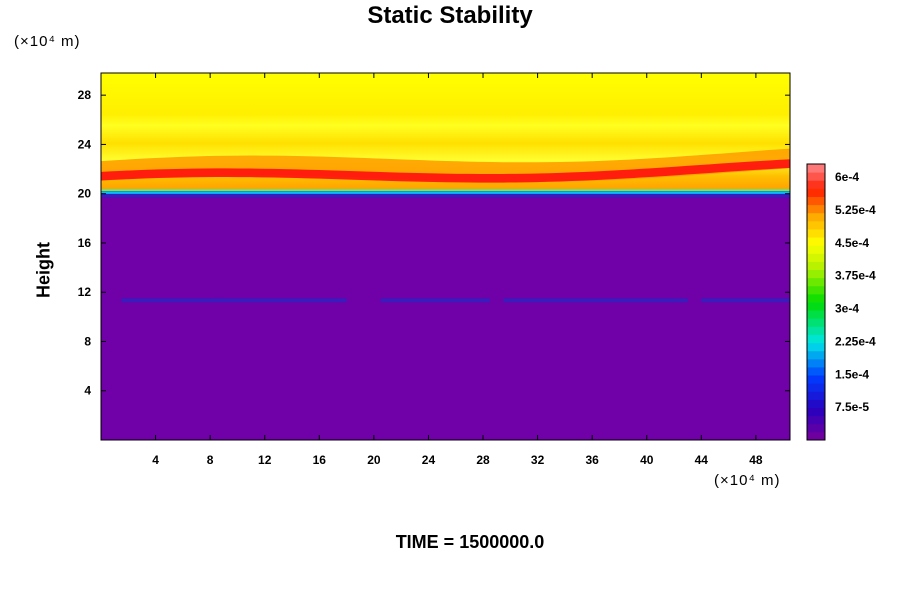 The height and width of the screenshot is (600, 900). What do you see at coordinates (483, 460) in the screenshot?
I see `x-tick-label-28: 28` at bounding box center [483, 460].